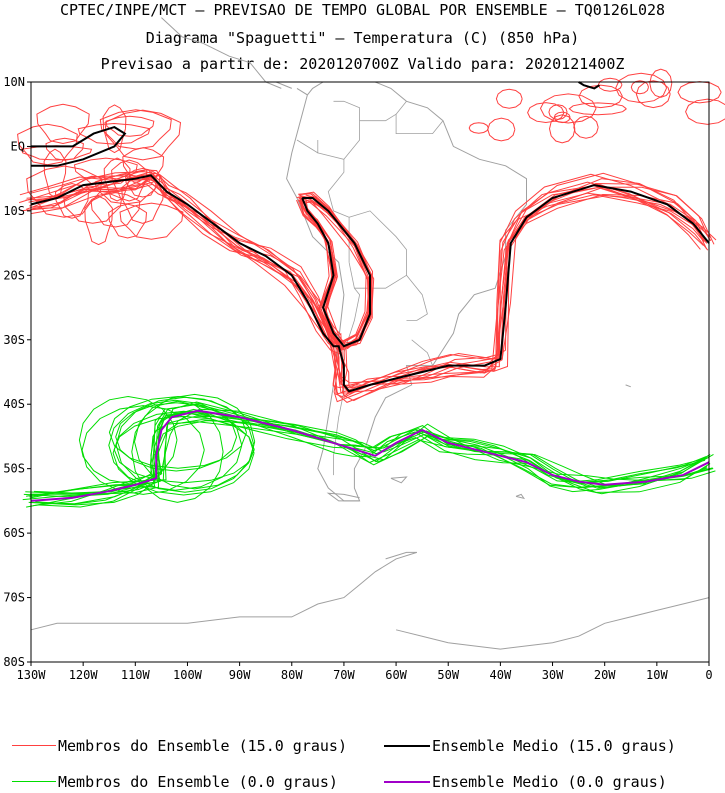 The height and width of the screenshot is (793, 725). What do you see at coordinates (549, 782) in the screenshot?
I see `legend-label-mean-0: Ensemble Medio (0.0 graus)` at bounding box center [549, 782].